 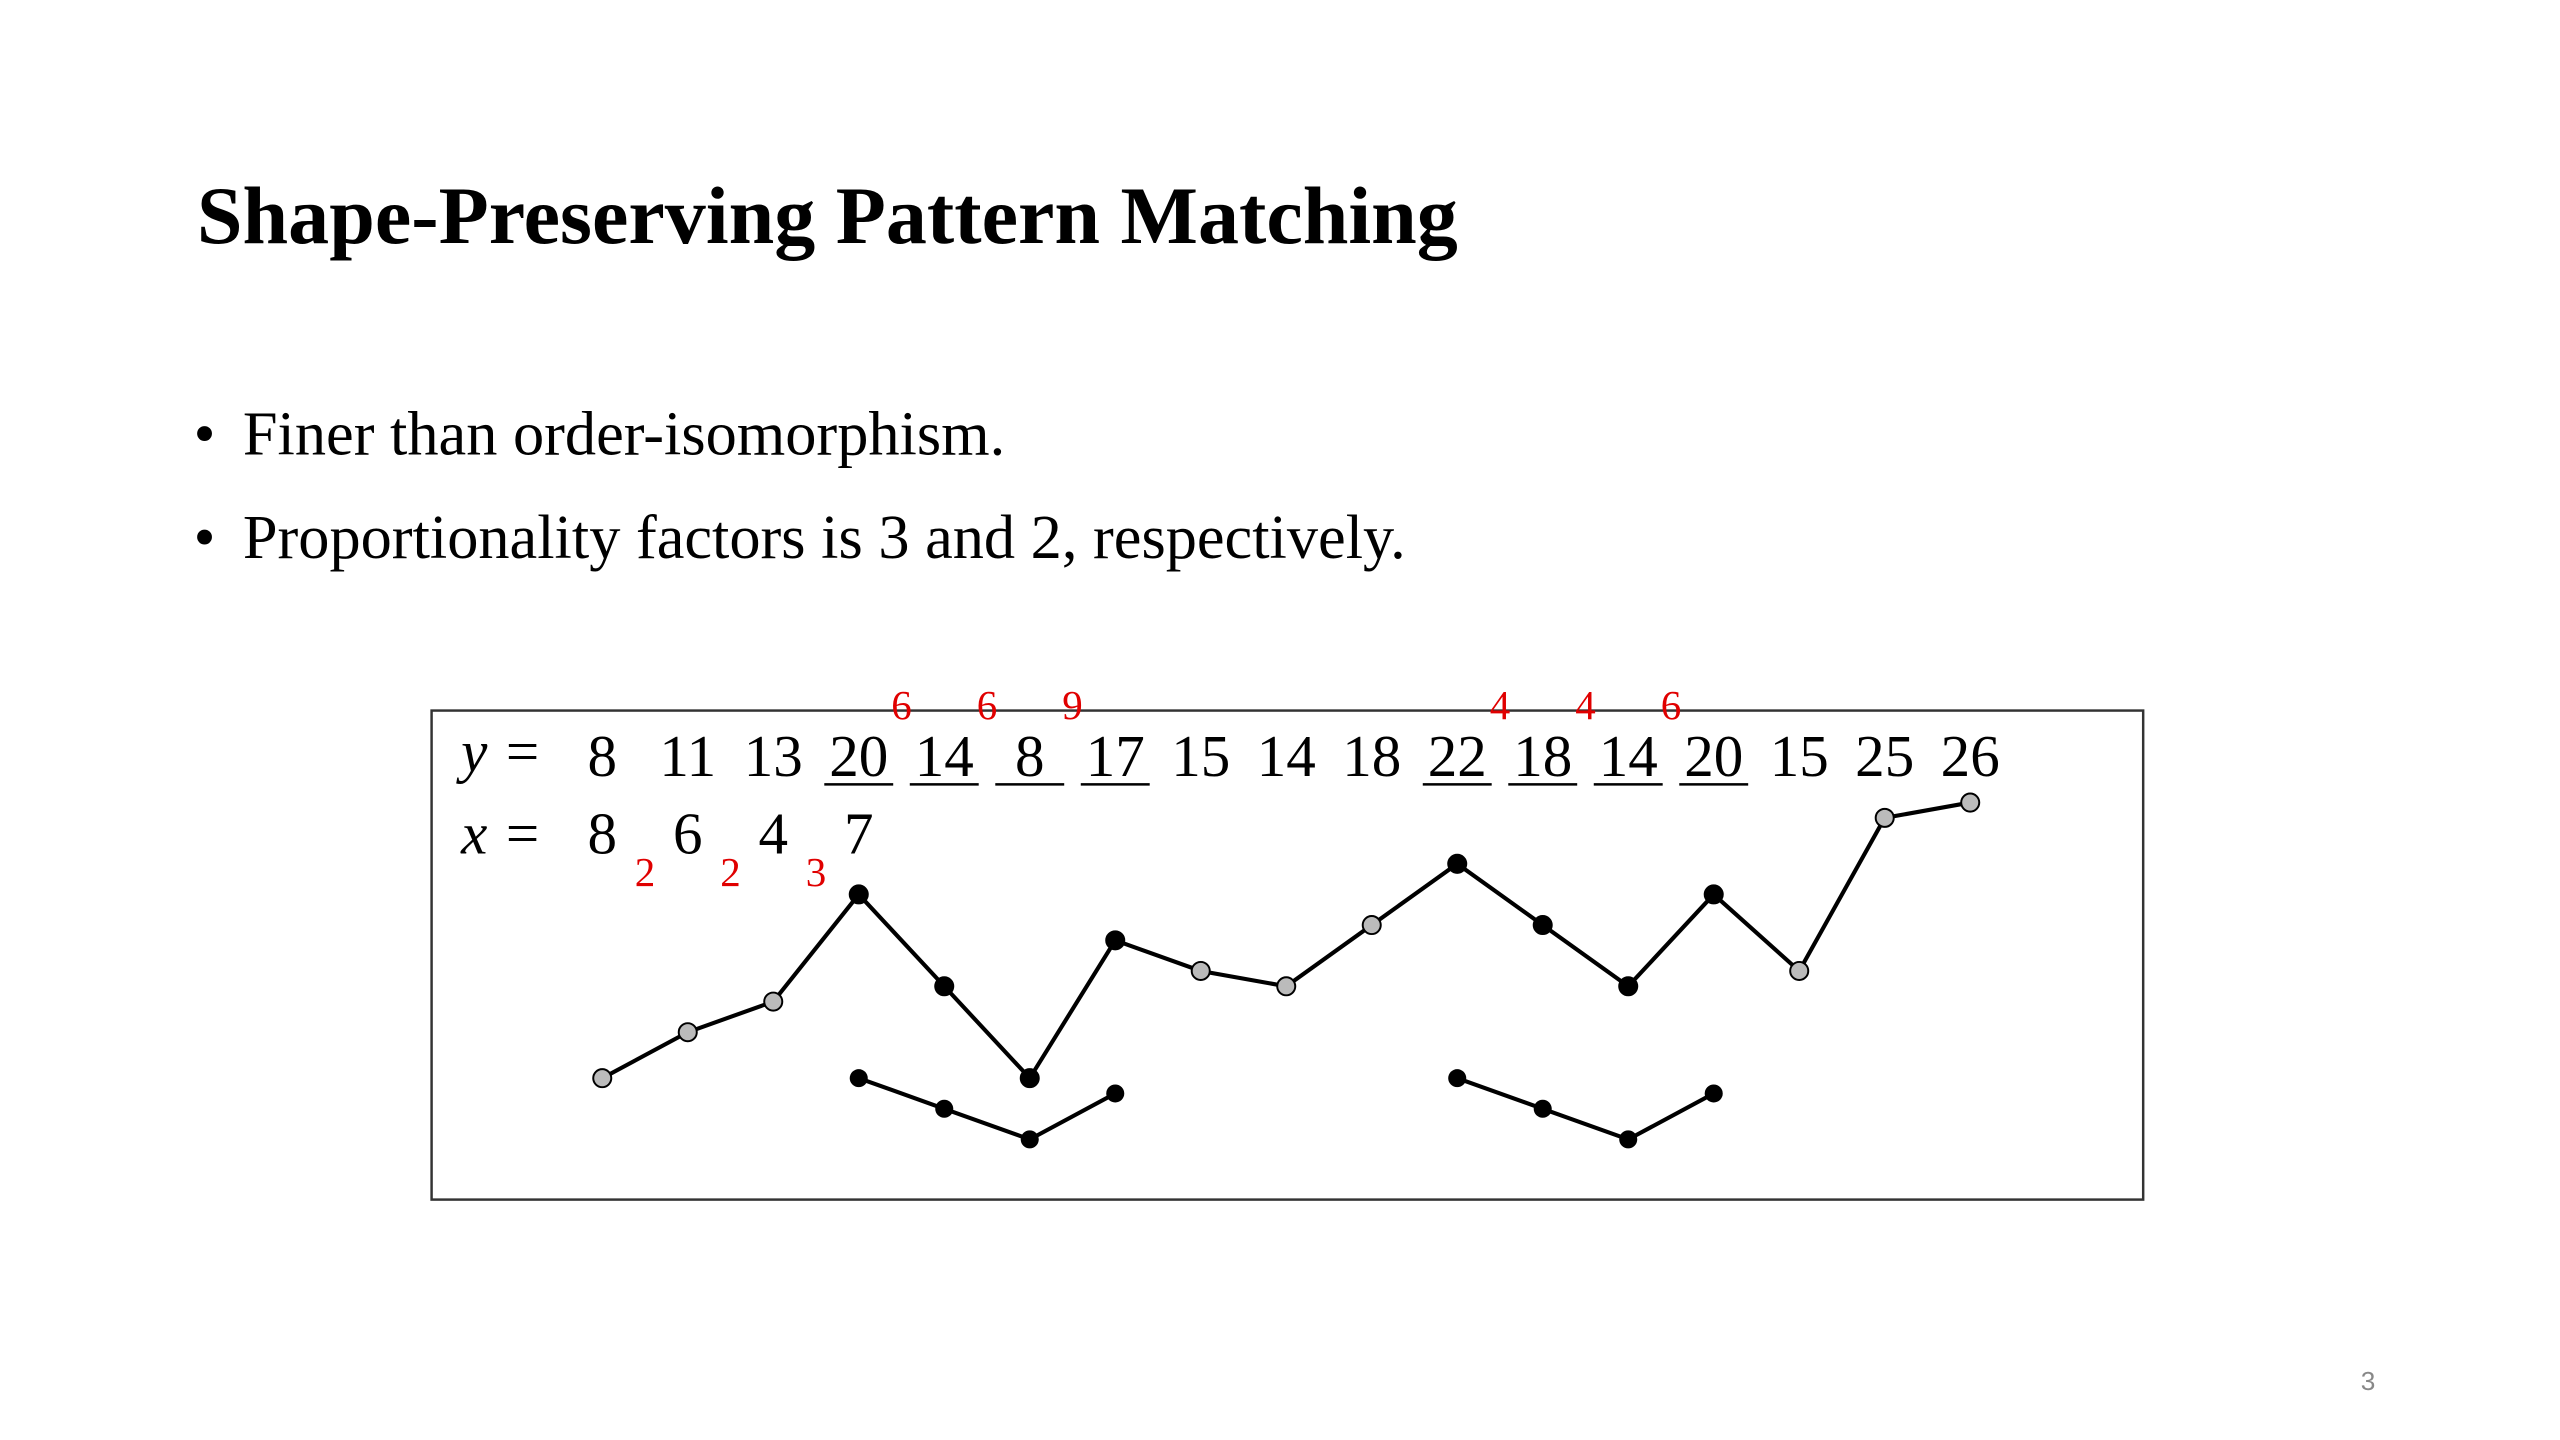 I want to click on y-curve, so click(x=1286, y=941).